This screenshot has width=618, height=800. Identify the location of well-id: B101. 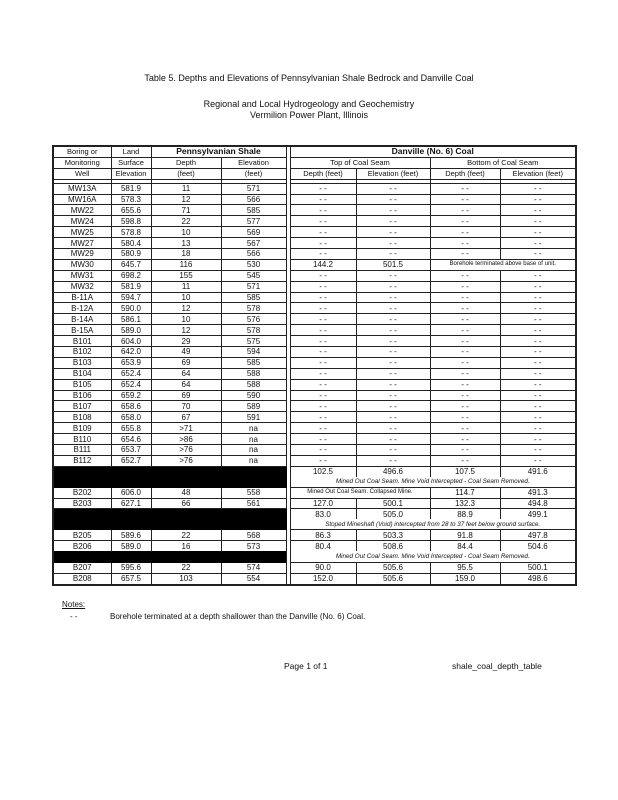
(82, 341).